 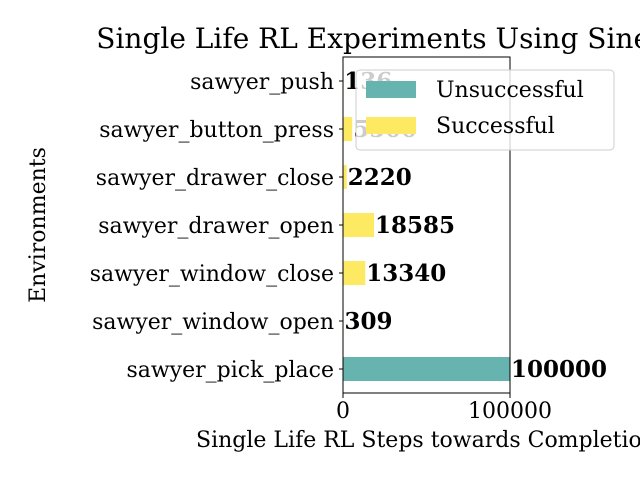 I want to click on legend: Unsuccessful Successful, so click(x=485, y=110).